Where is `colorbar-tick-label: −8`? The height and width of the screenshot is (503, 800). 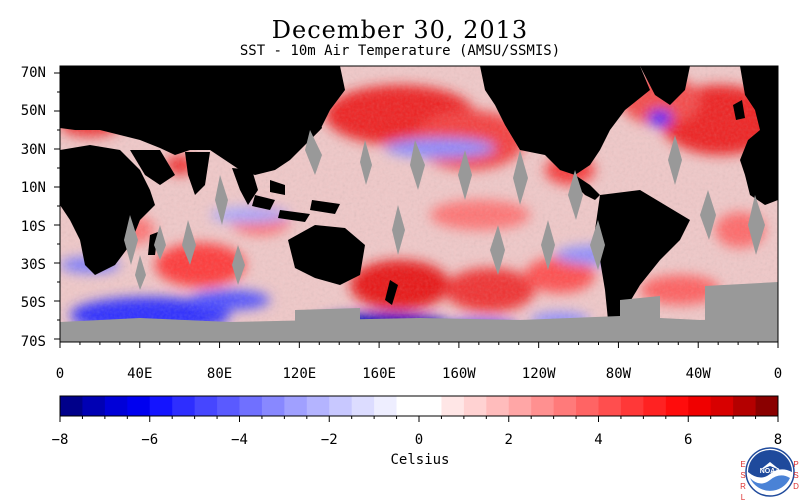 colorbar-tick-label: −8 is located at coordinates (60, 440).